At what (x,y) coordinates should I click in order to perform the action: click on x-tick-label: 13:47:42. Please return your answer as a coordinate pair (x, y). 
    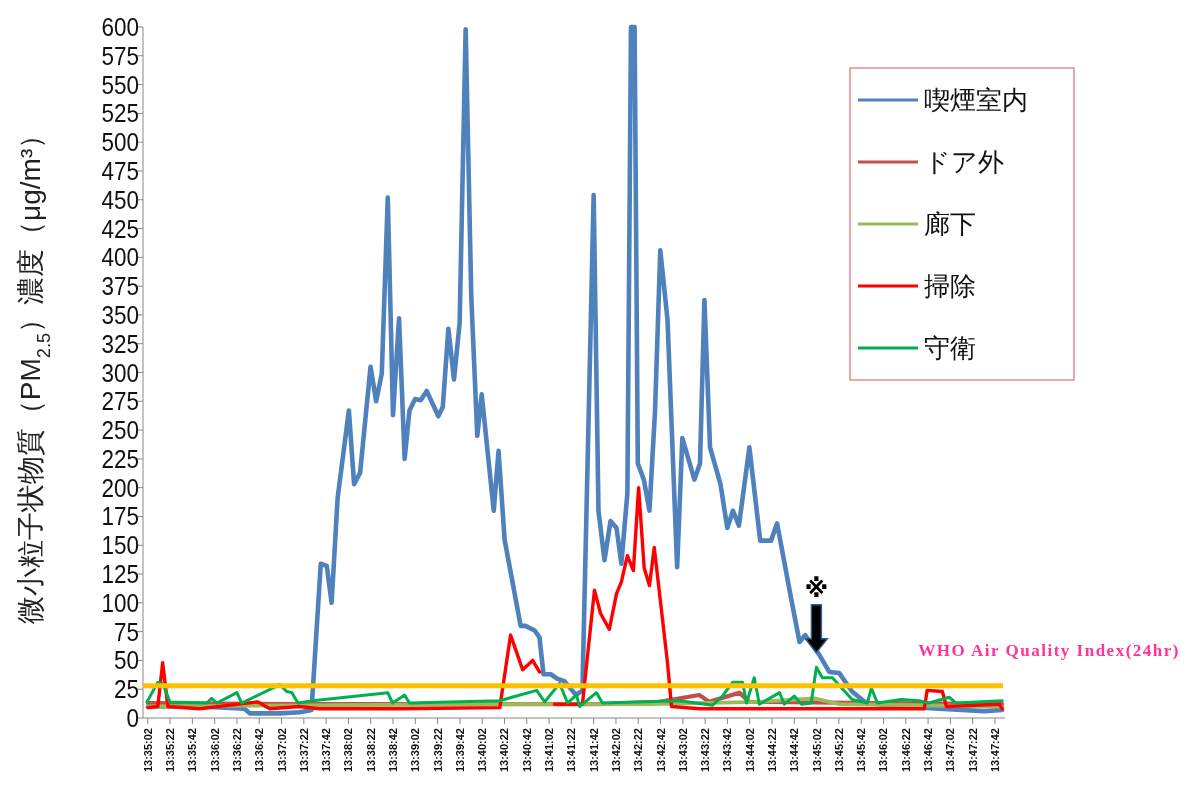
    Looking at the image, I should click on (994, 750).